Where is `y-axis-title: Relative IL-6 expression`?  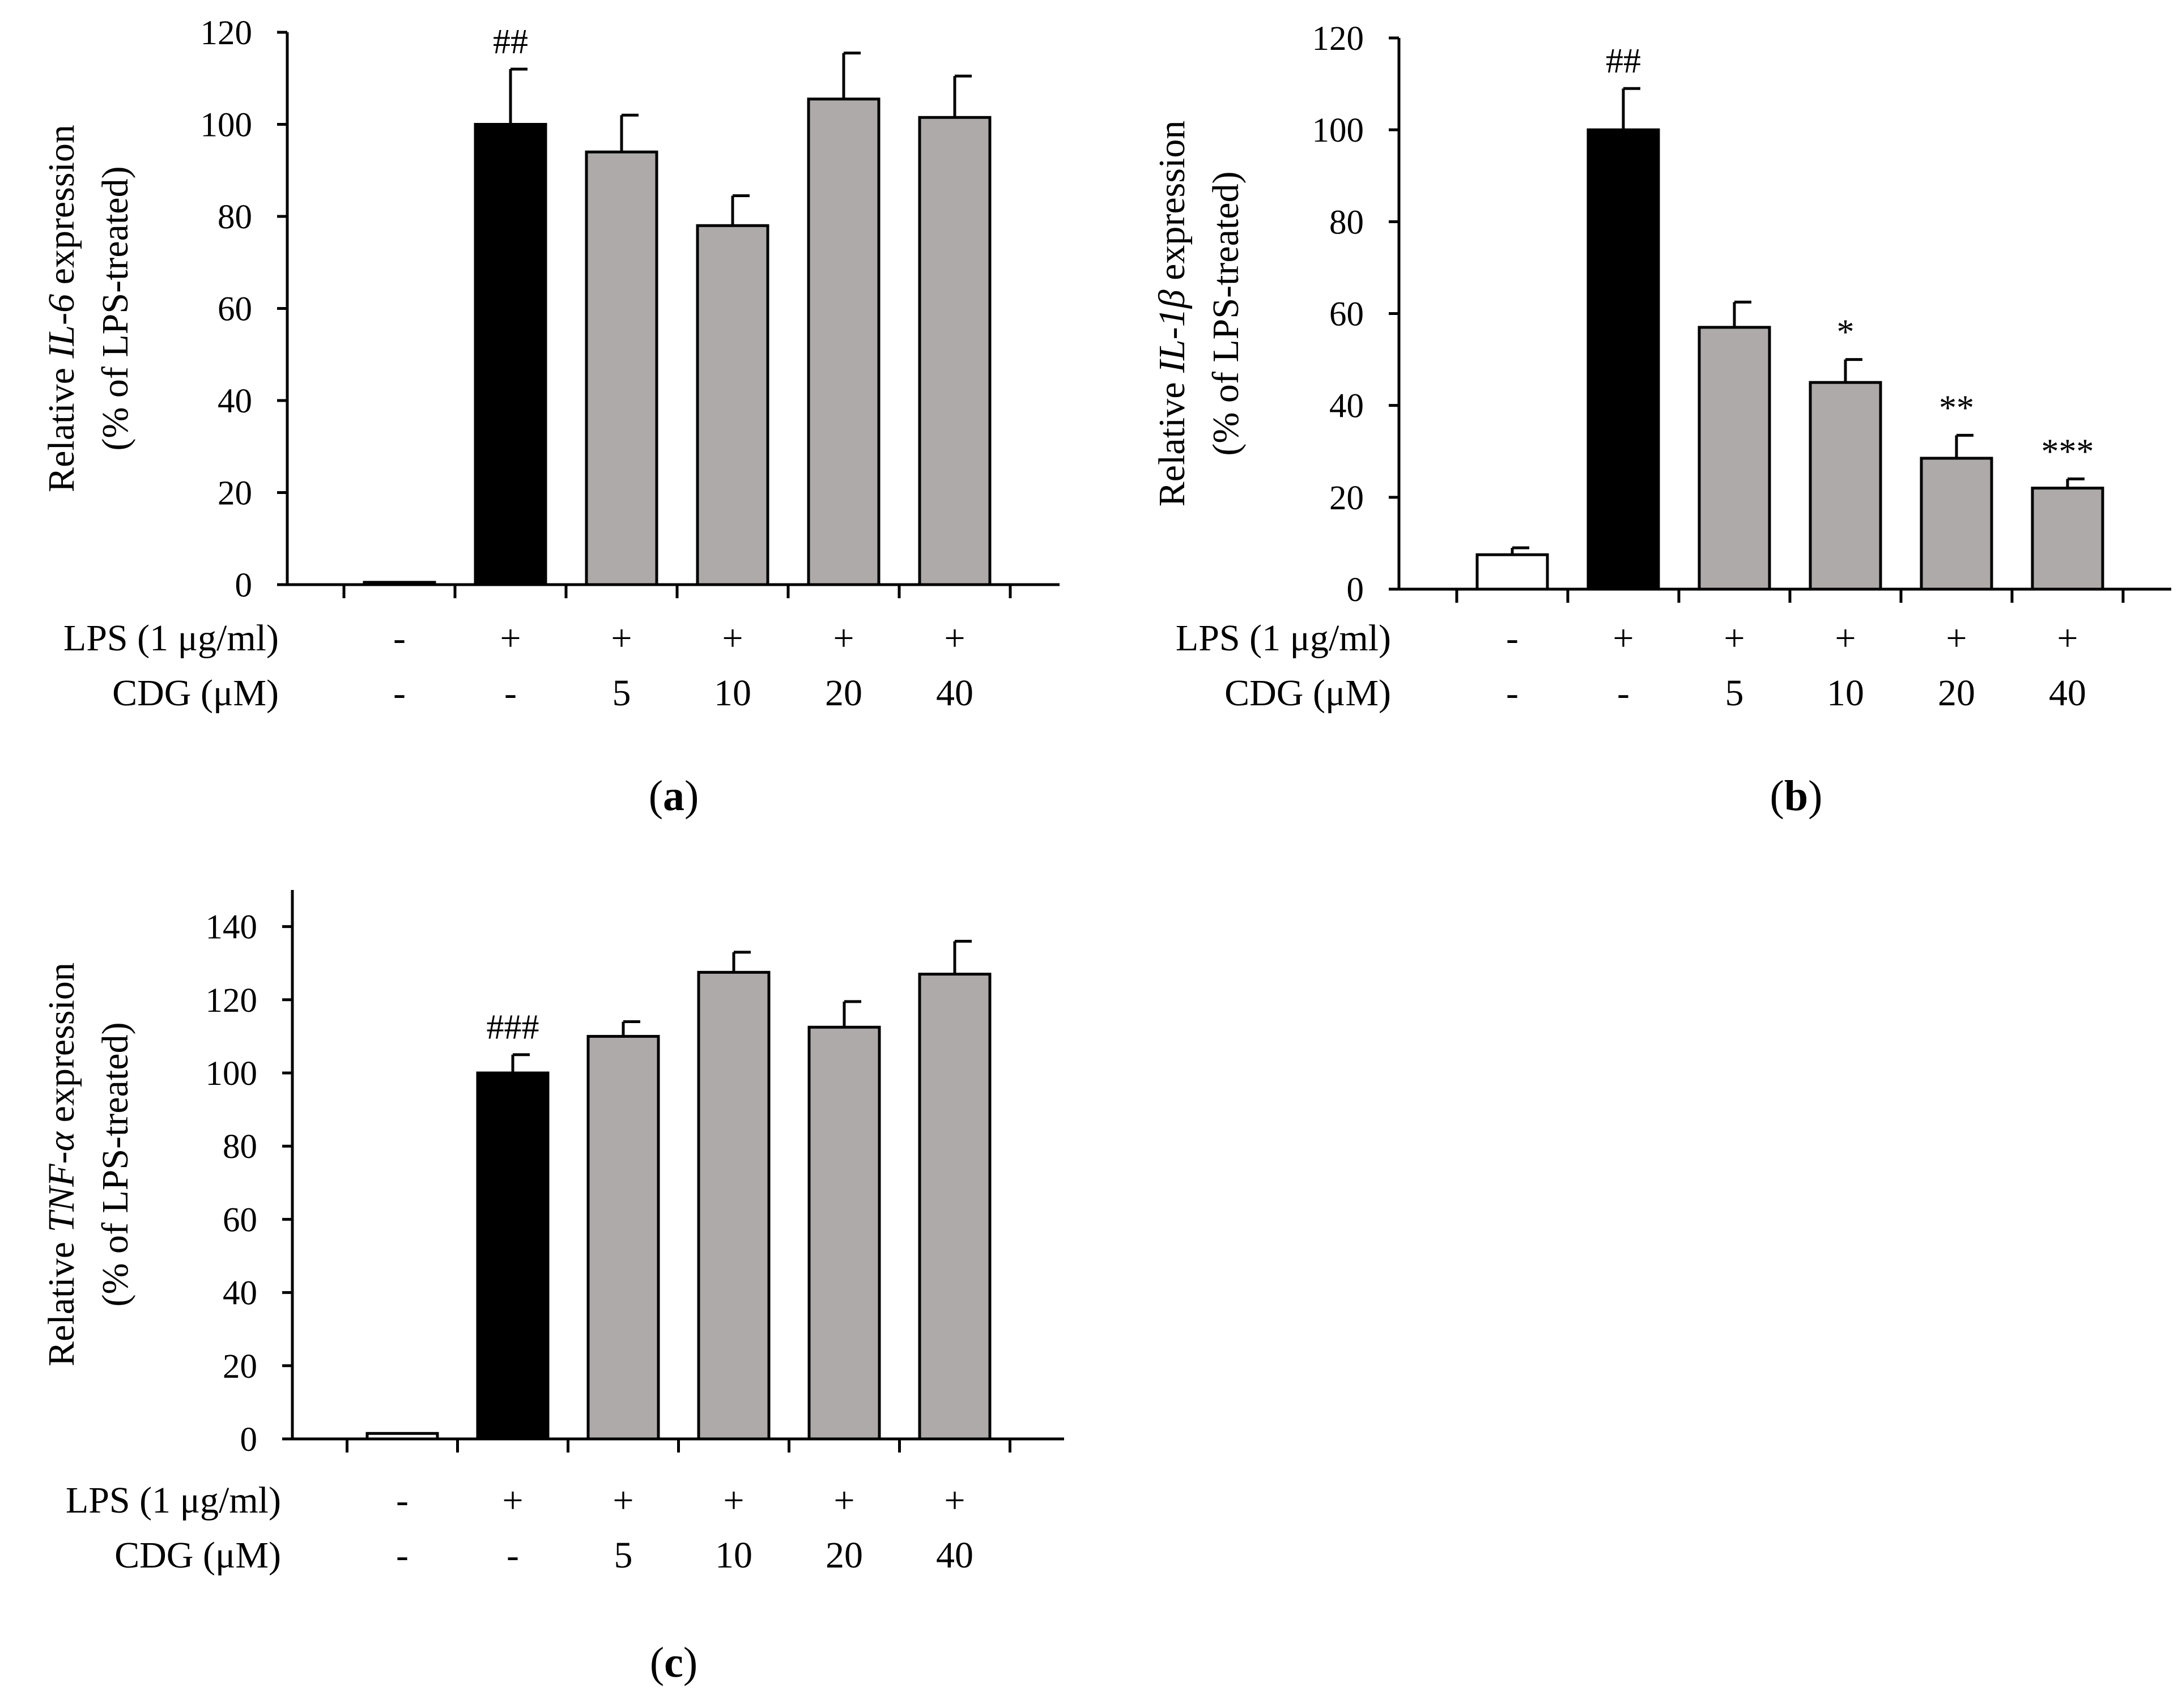
y-axis-title: Relative IL-6 expression is located at coordinates (61, 308).